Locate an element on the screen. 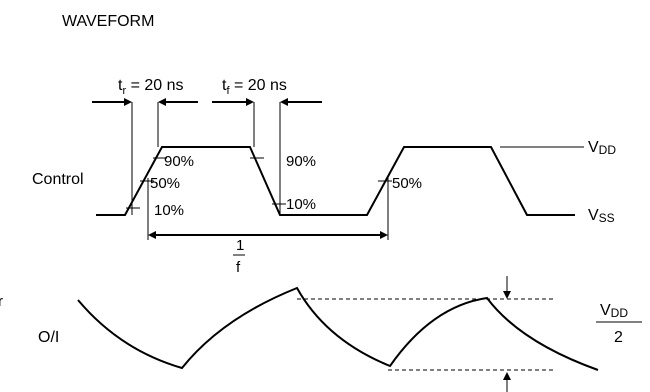 The width and height of the screenshot is (650, 392). amplitude-arrows is located at coordinates (507, 334).